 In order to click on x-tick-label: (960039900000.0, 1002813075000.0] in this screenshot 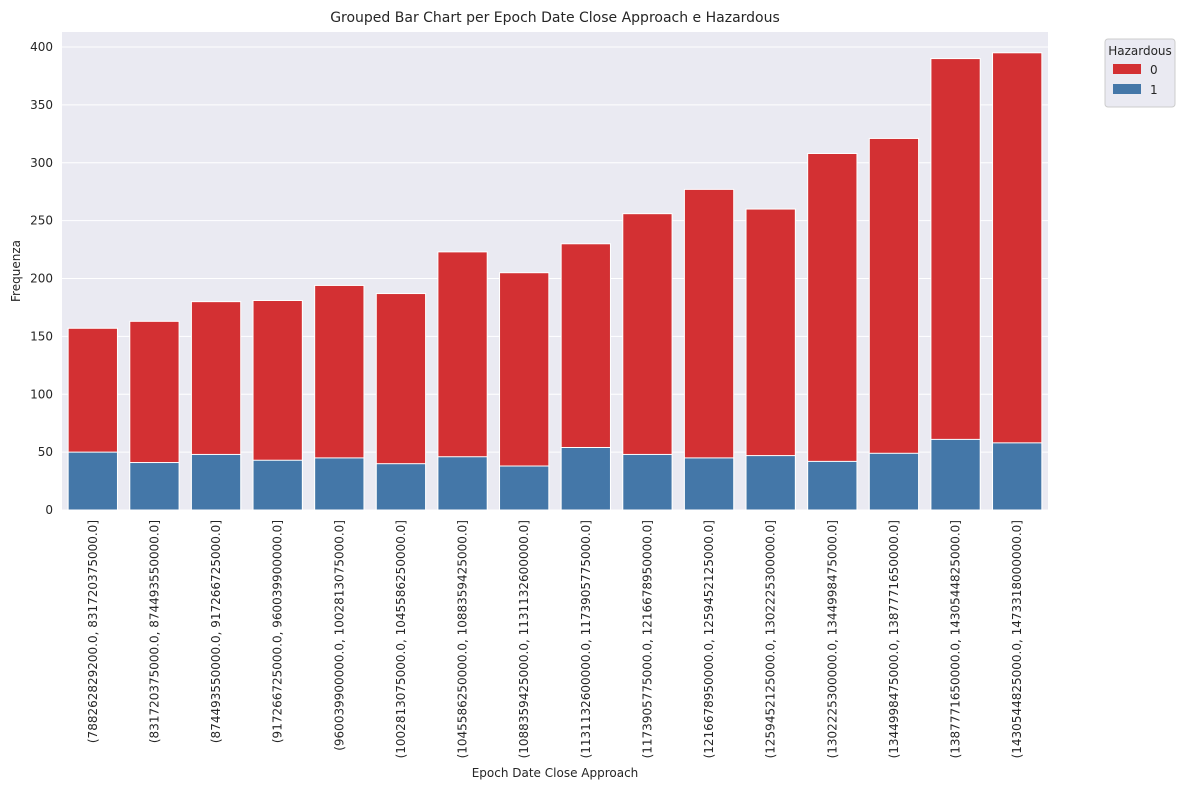, I will do `click(339, 635)`.